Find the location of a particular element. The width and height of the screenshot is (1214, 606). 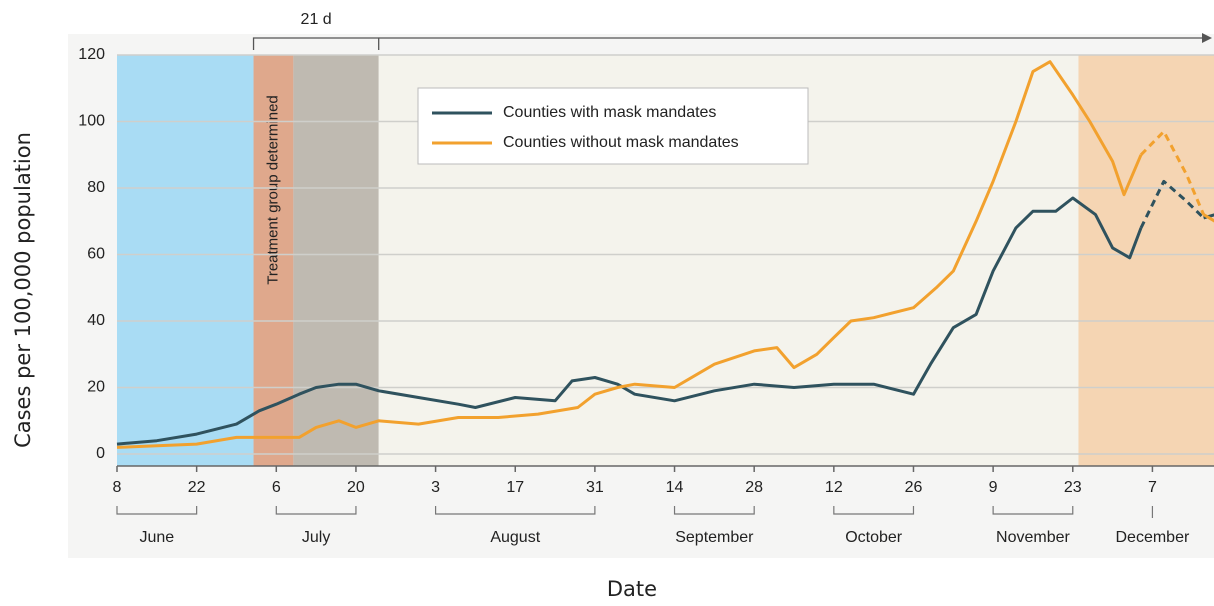

x-tick-label: 8 is located at coordinates (117, 487).